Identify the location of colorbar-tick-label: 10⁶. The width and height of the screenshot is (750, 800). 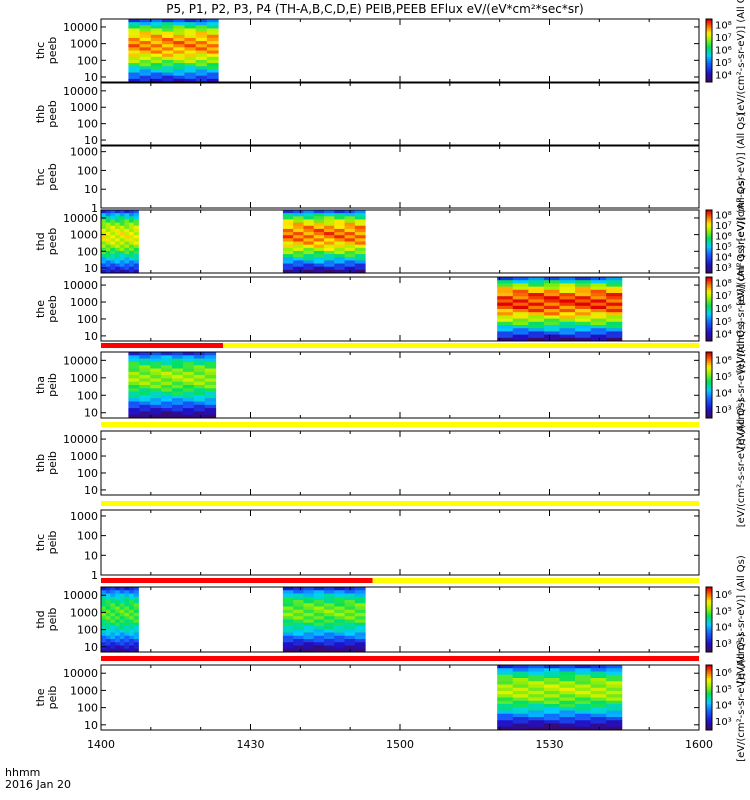
(723, 360).